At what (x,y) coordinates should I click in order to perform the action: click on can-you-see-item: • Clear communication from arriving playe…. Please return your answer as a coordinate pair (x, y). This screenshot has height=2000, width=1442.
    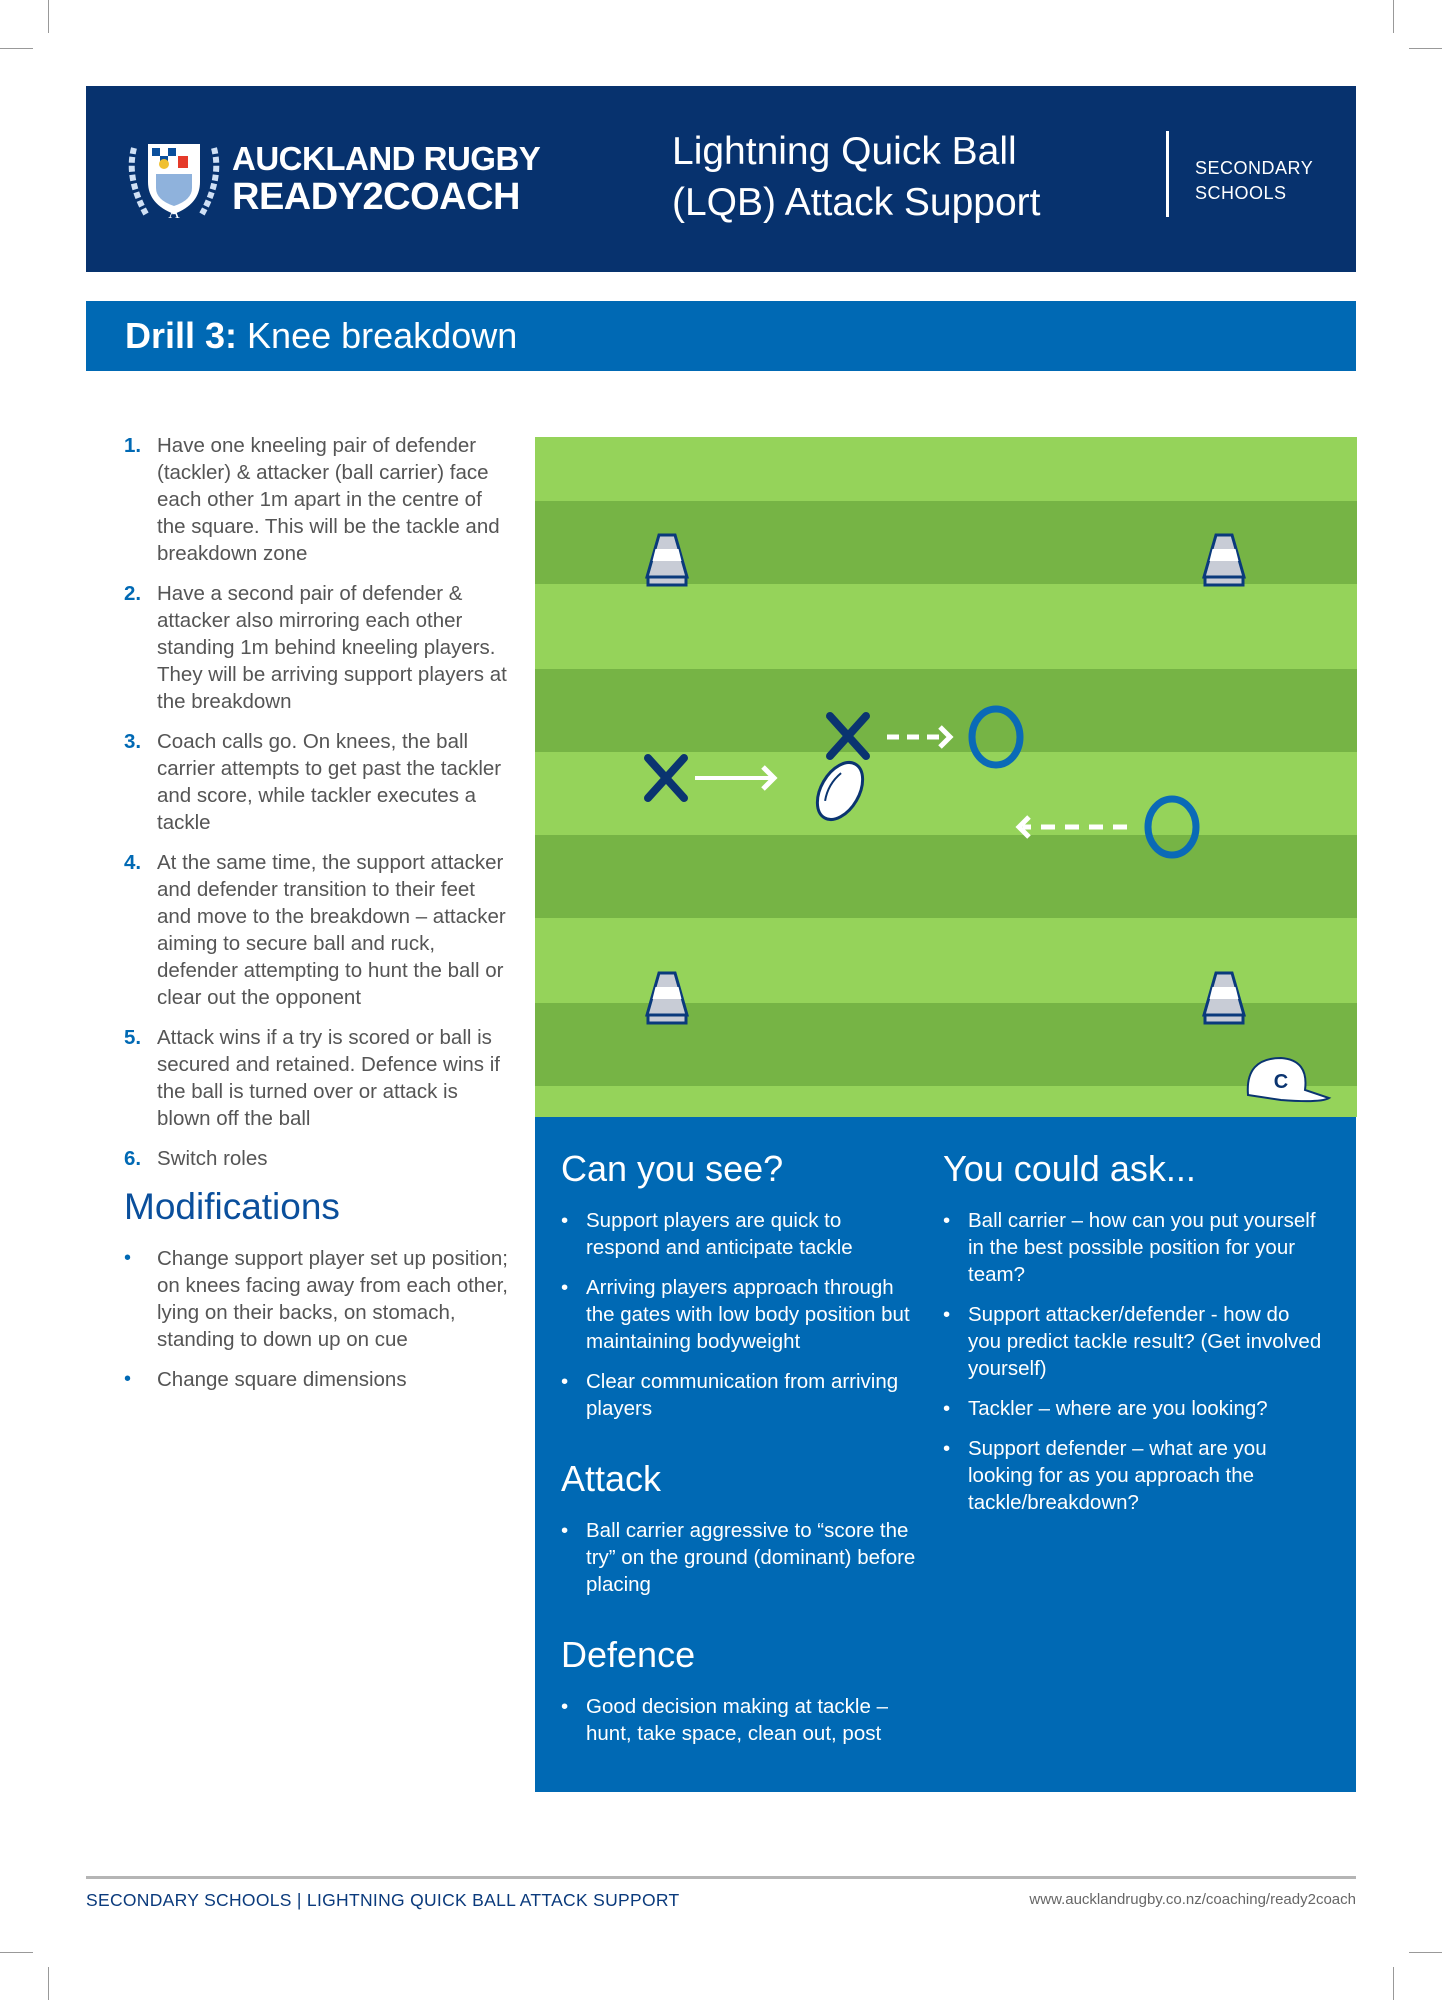
    Looking at the image, I should click on (741, 1395).